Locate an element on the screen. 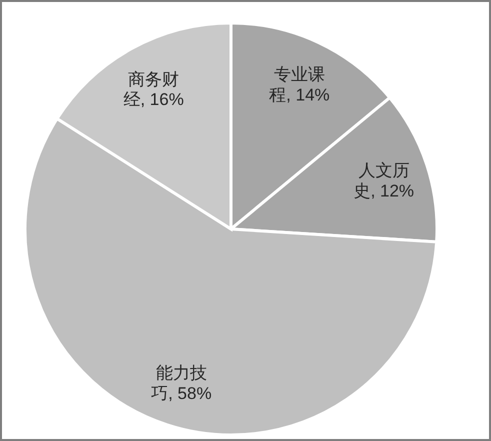 The width and height of the screenshot is (491, 441). slice-label: 能力技巧, 58% is located at coordinates (181, 383).